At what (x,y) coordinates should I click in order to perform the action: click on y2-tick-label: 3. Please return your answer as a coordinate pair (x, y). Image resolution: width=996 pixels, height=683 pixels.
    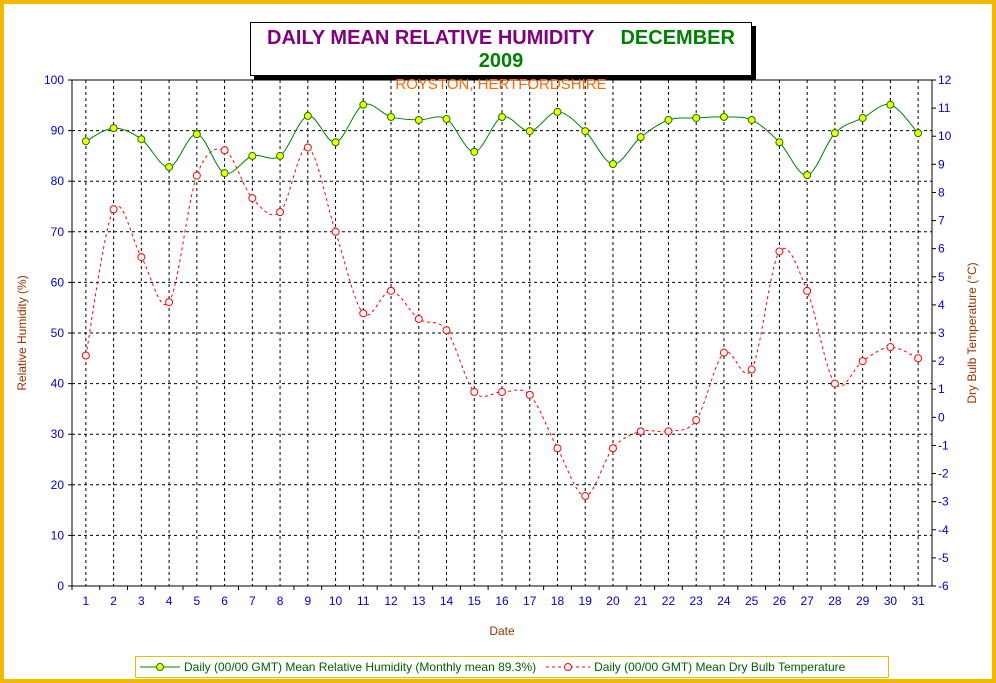
    Looking at the image, I should click on (941, 333).